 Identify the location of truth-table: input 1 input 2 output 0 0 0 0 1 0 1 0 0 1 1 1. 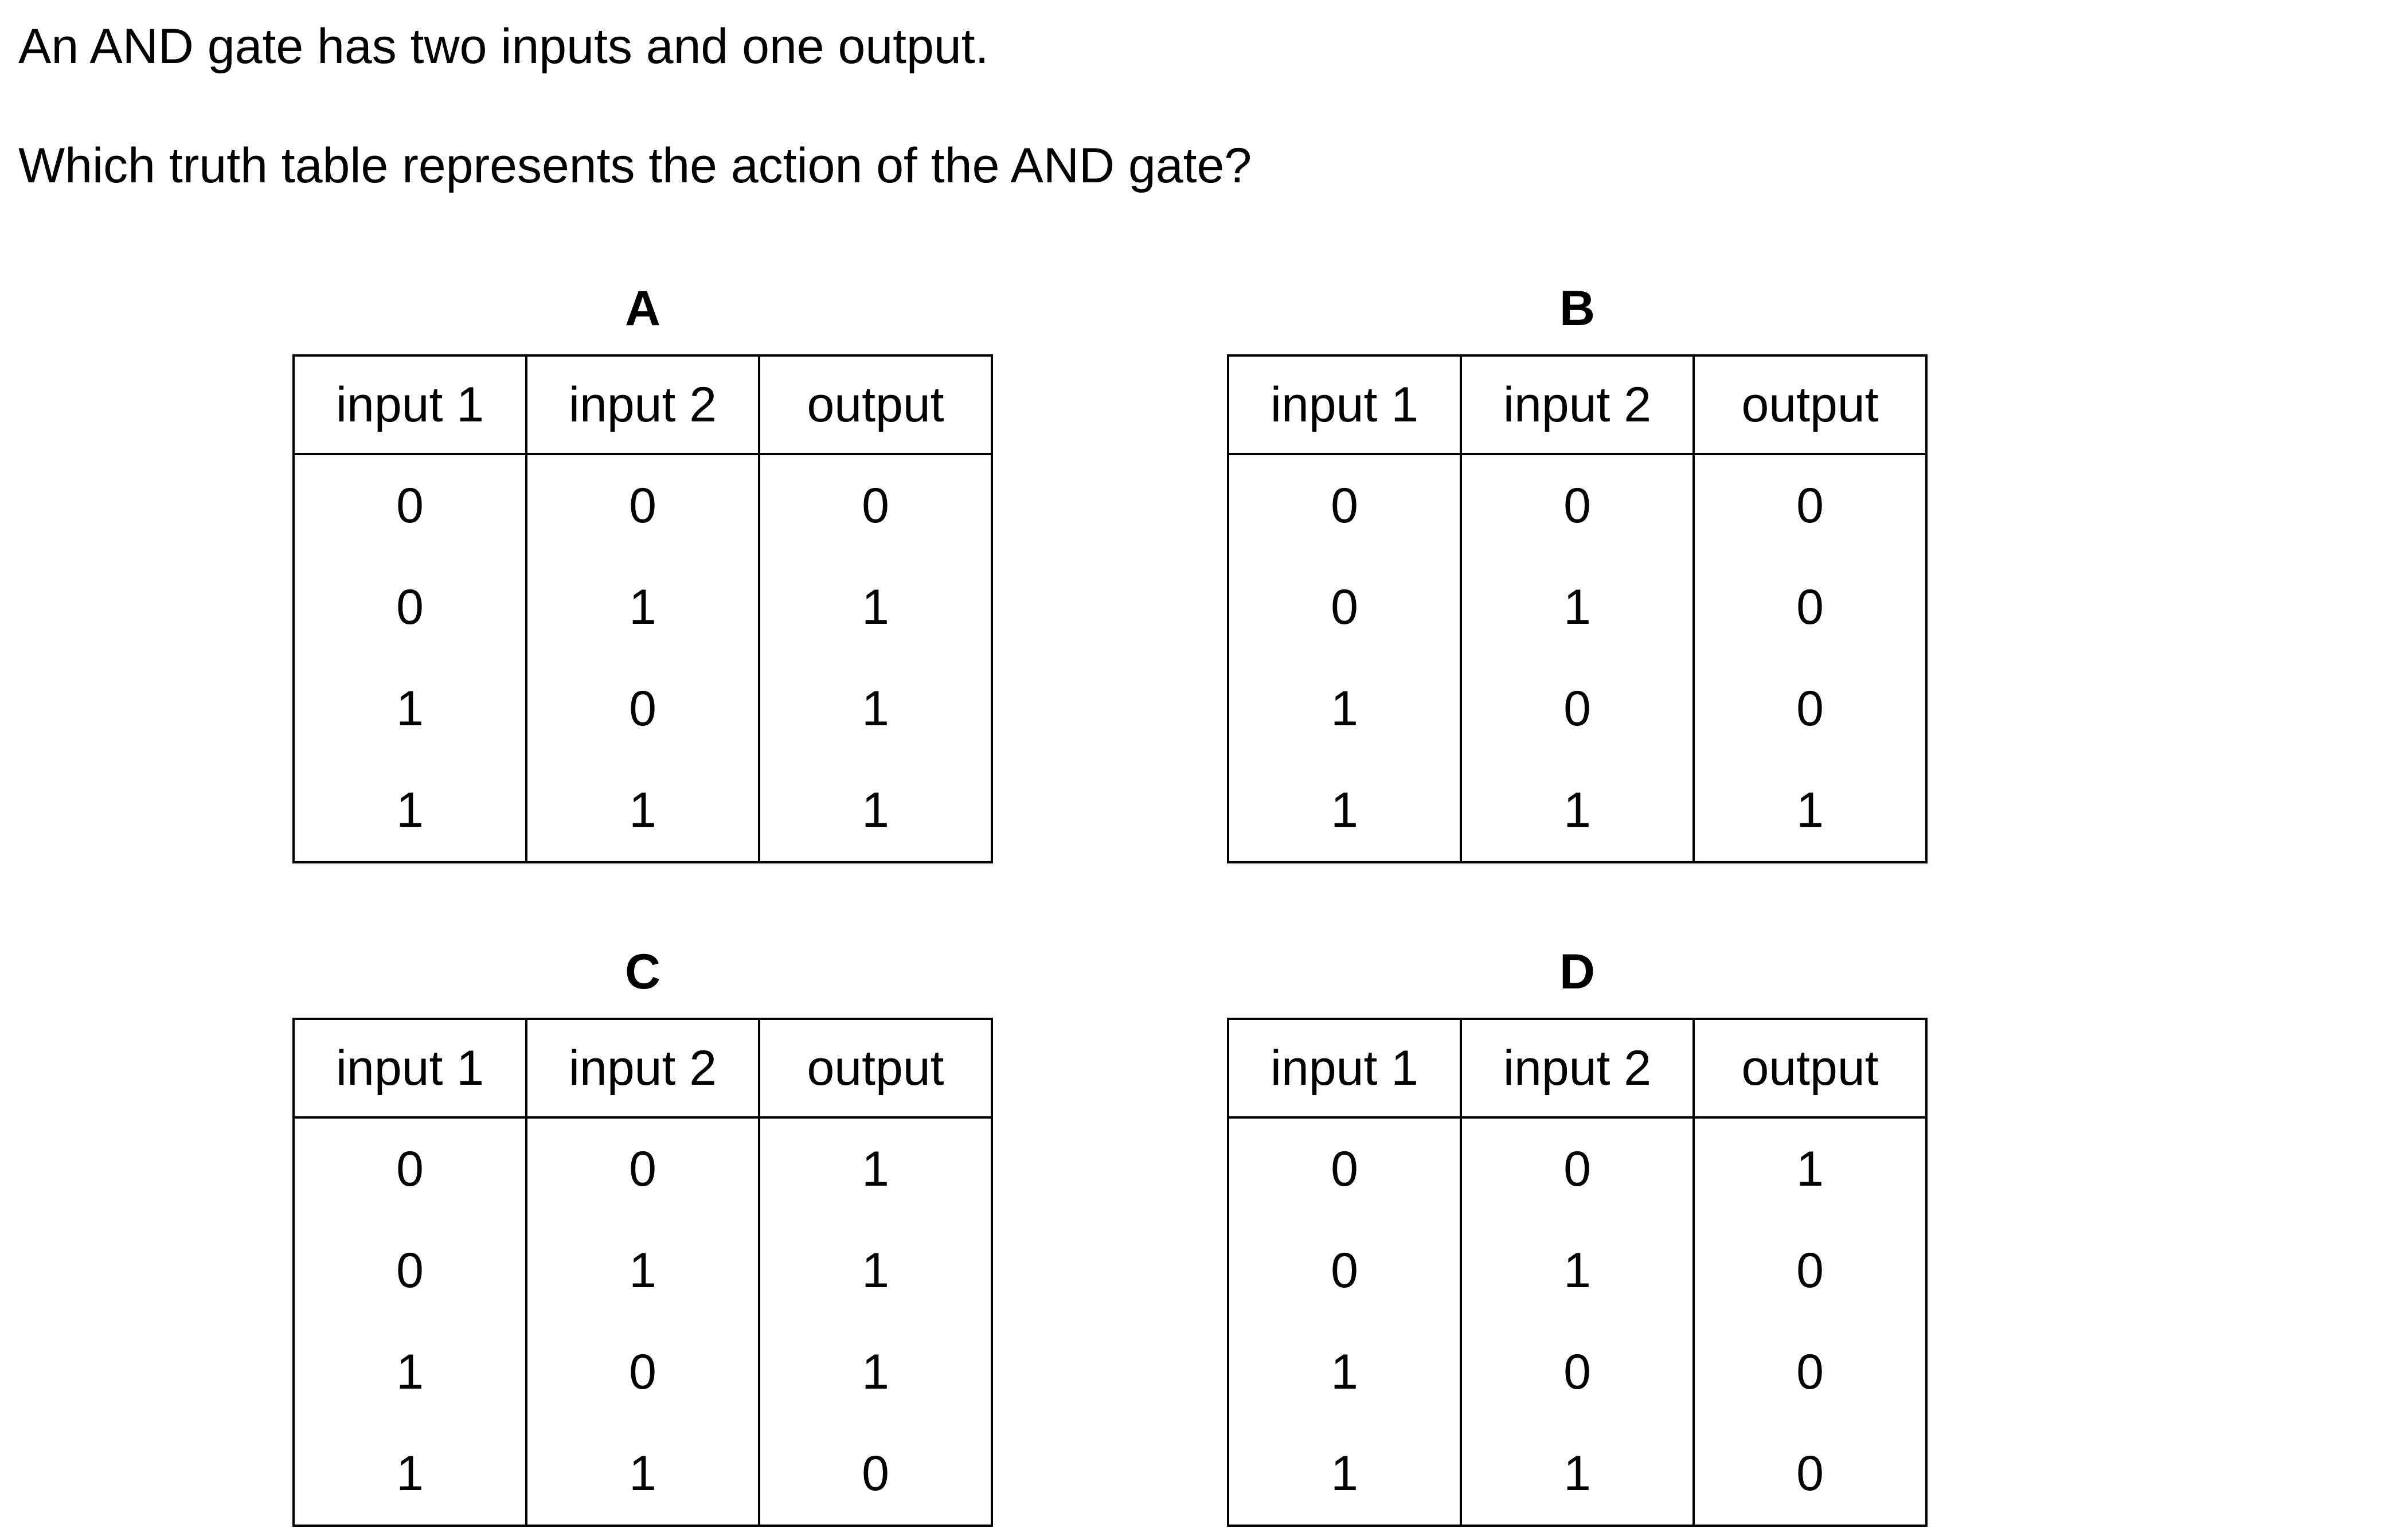
(1577, 608).